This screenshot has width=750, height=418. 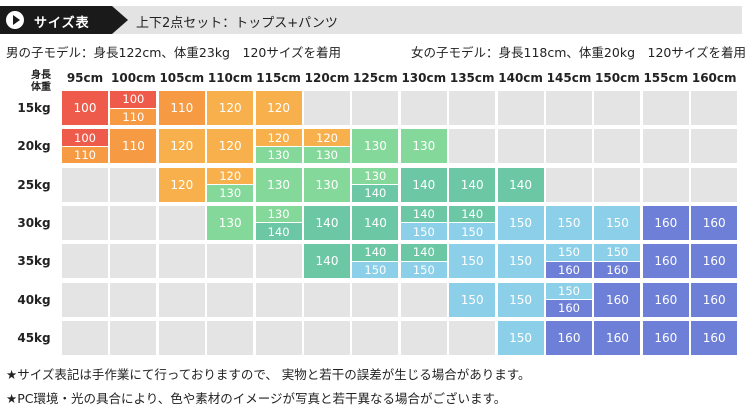 What do you see at coordinates (327, 78) in the screenshot?
I see `height-label: 120cm` at bounding box center [327, 78].